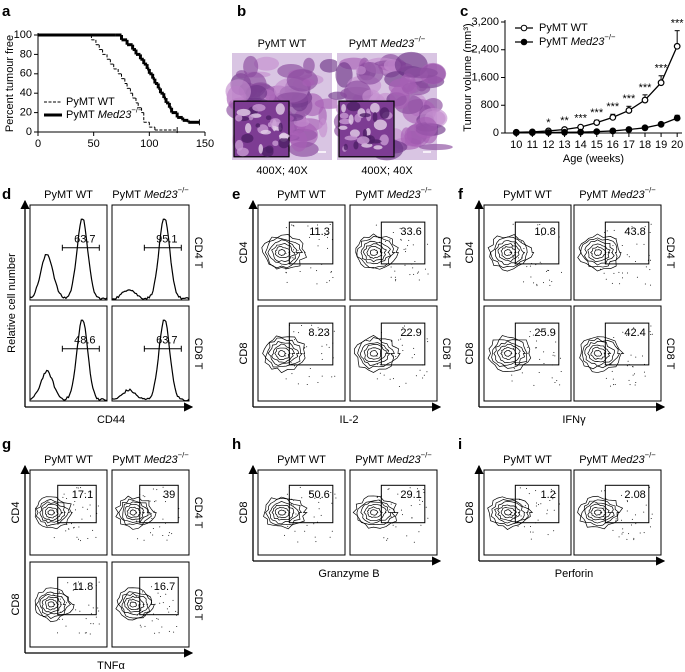  I want to click on y-axis-label: Tumour volume (mm³), so click(468, 77).